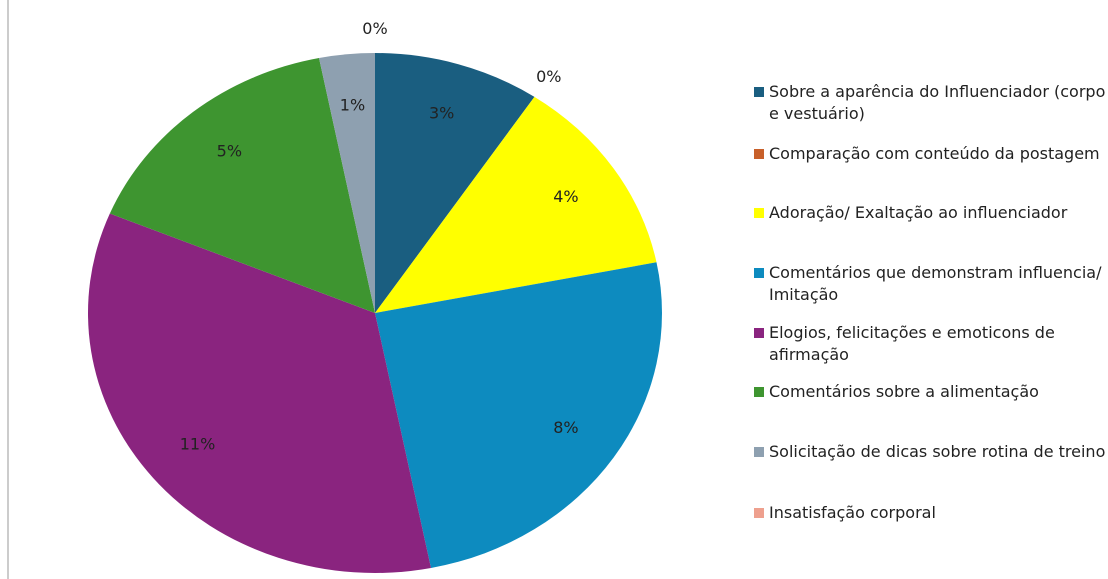 The height and width of the screenshot is (579, 1108). What do you see at coordinates (852, 512) in the screenshot?
I see `legend-label: Insatisfação corporal` at bounding box center [852, 512].